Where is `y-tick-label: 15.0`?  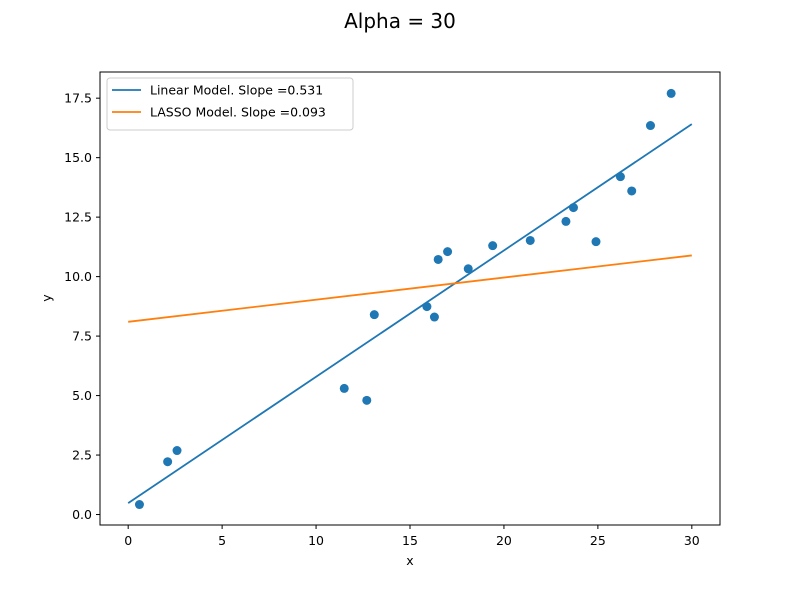
y-tick-label: 15.0 is located at coordinates (78, 157).